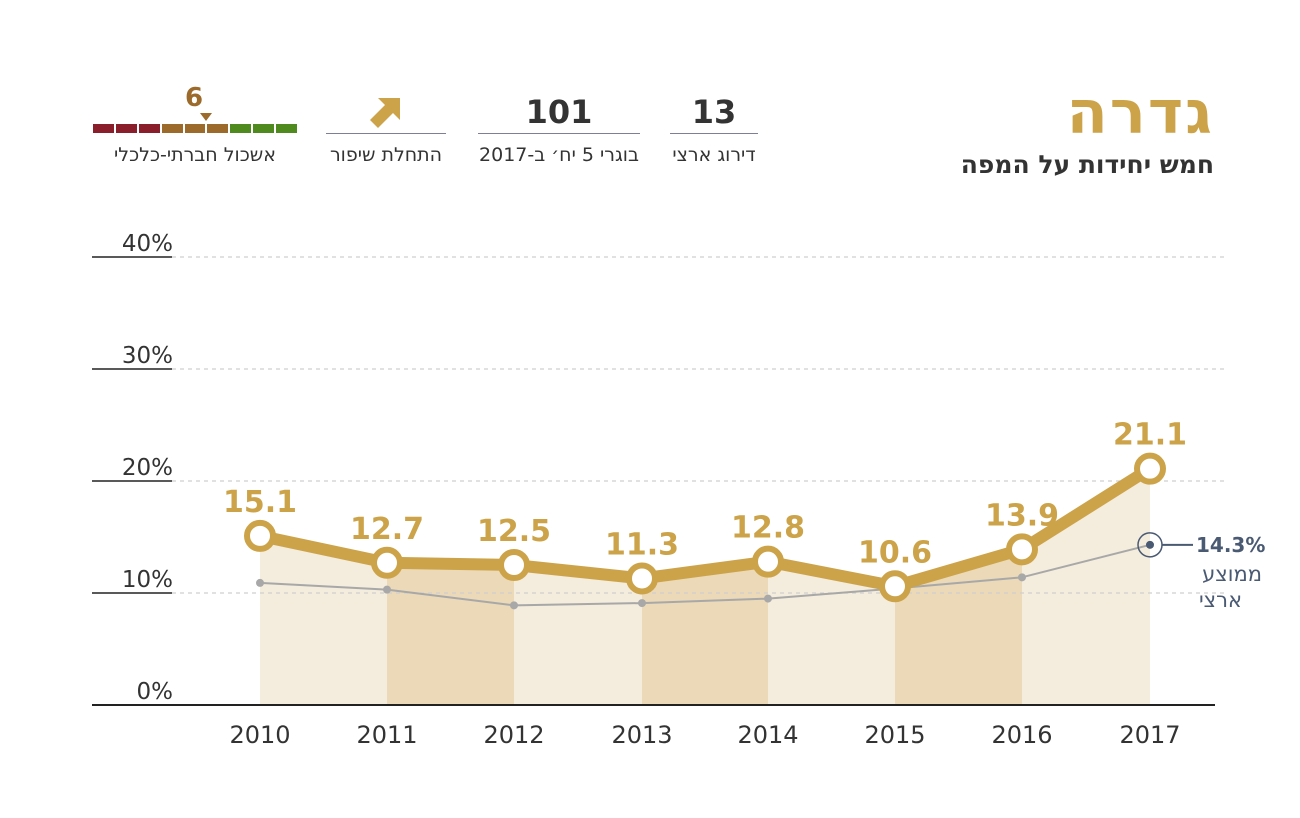  I want to click on main-series-label: 12.7, so click(387, 529).